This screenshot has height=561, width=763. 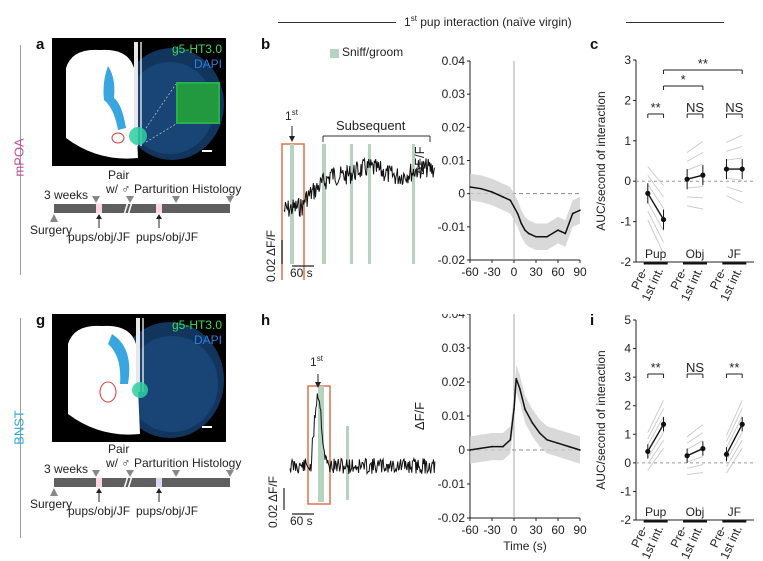 What do you see at coordinates (51, 504) in the screenshot?
I see `timeline-surgery: Surgery` at bounding box center [51, 504].